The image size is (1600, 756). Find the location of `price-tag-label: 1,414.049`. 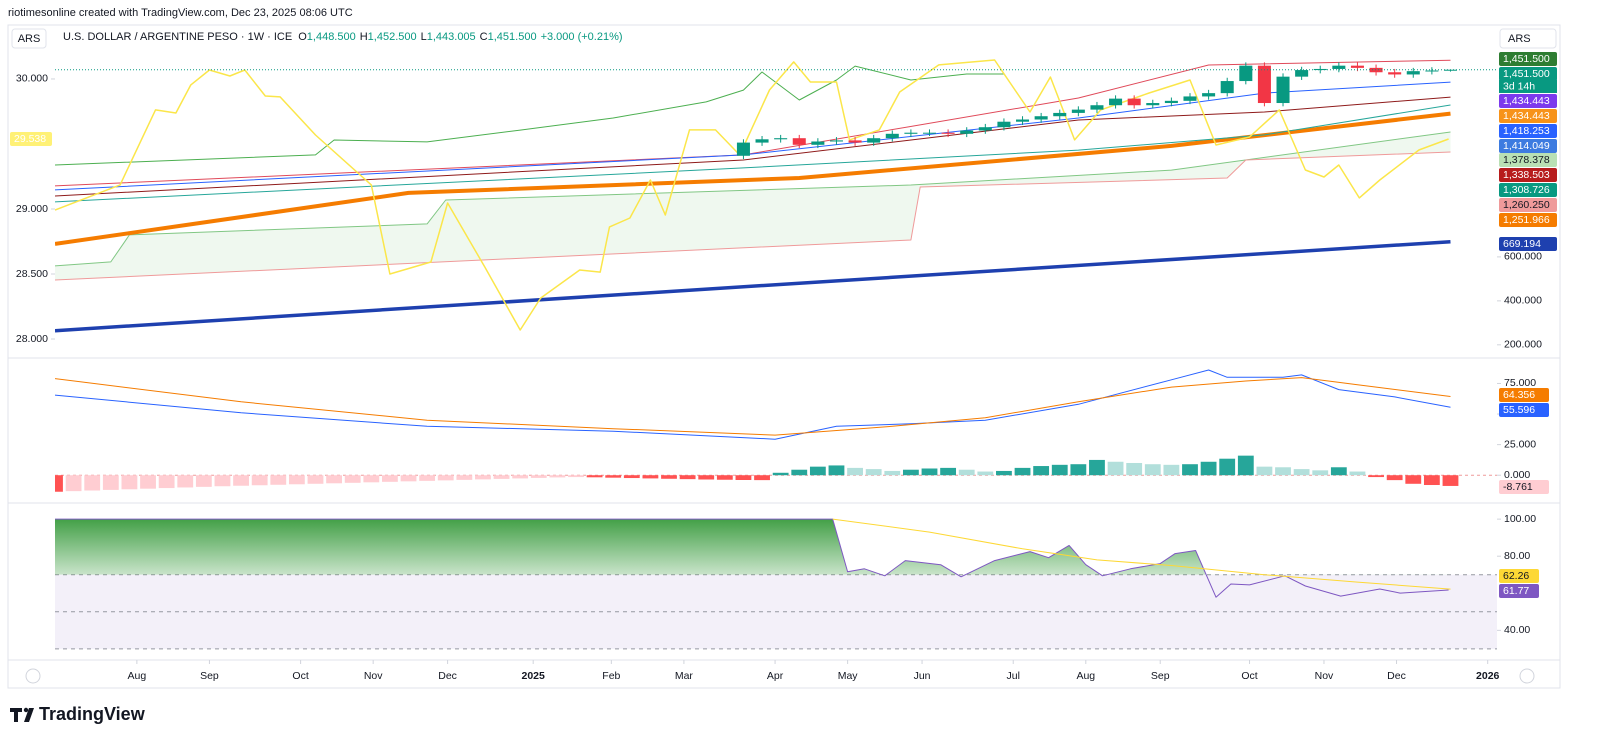

price-tag-label: 1,414.049 is located at coordinates (1526, 146).